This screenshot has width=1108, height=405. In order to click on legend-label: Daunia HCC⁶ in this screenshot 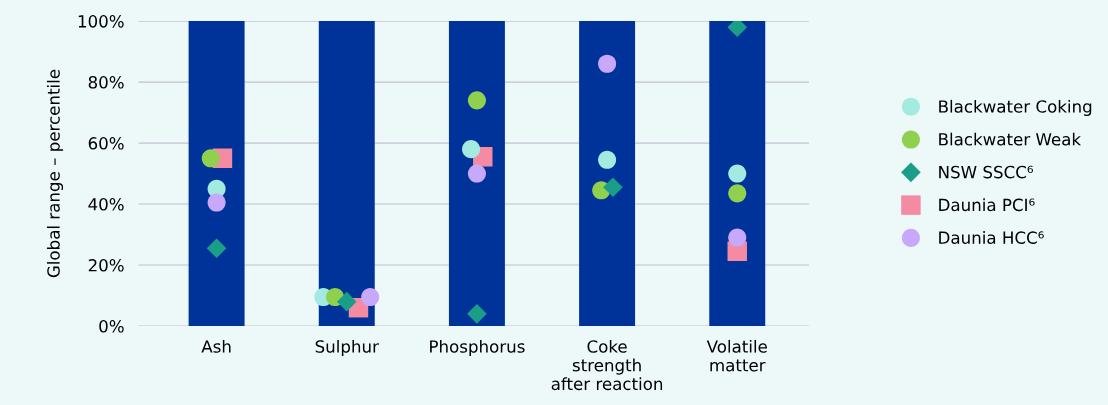, I will do `click(991, 237)`.